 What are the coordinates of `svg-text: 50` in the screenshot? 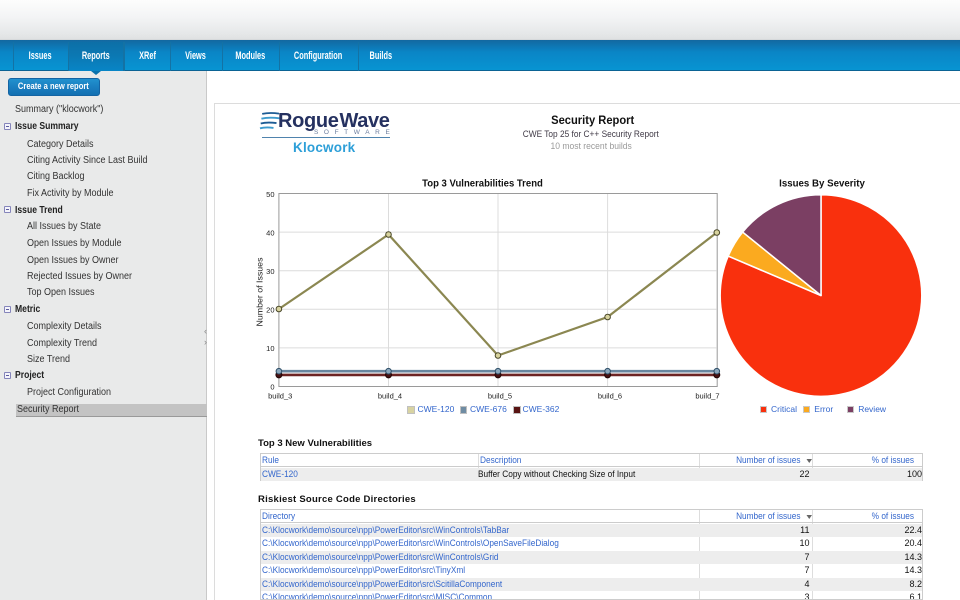 It's located at (270, 194).